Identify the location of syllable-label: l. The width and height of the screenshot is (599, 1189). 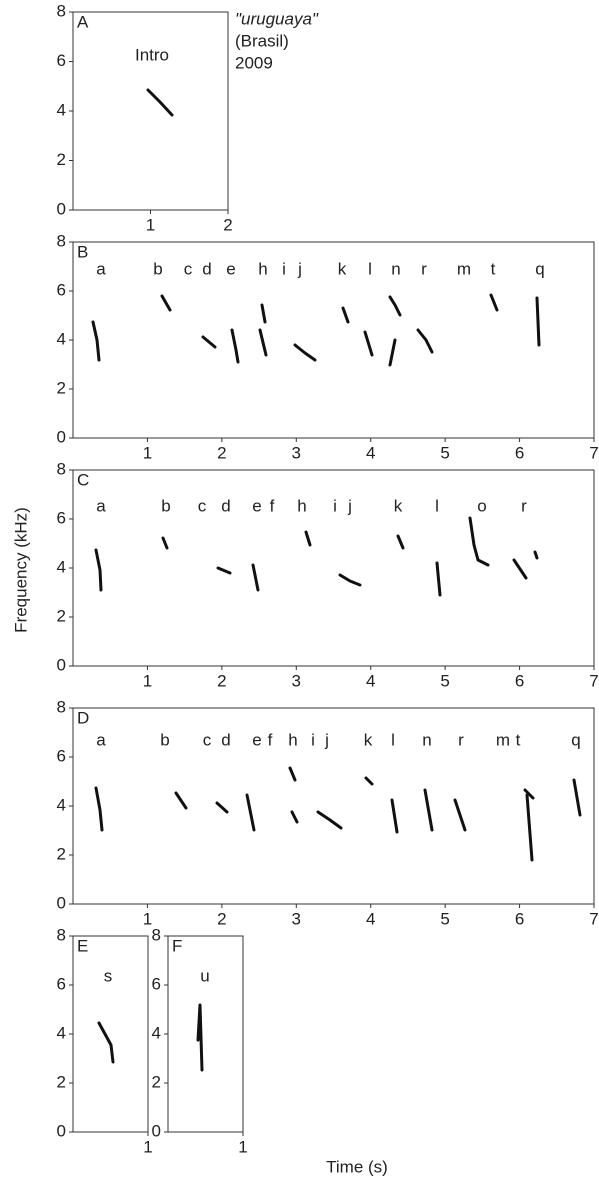
(393, 739).